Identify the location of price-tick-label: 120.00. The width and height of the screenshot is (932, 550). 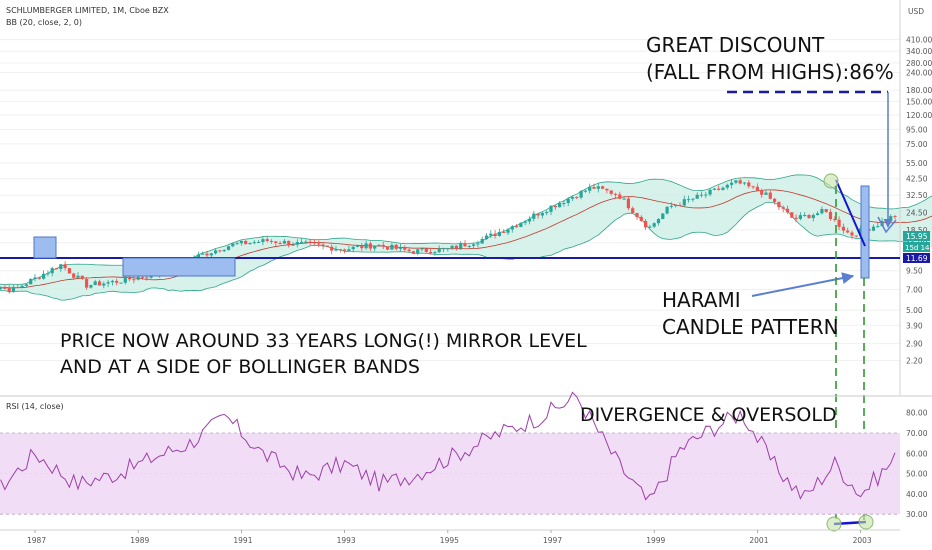
(919, 115).